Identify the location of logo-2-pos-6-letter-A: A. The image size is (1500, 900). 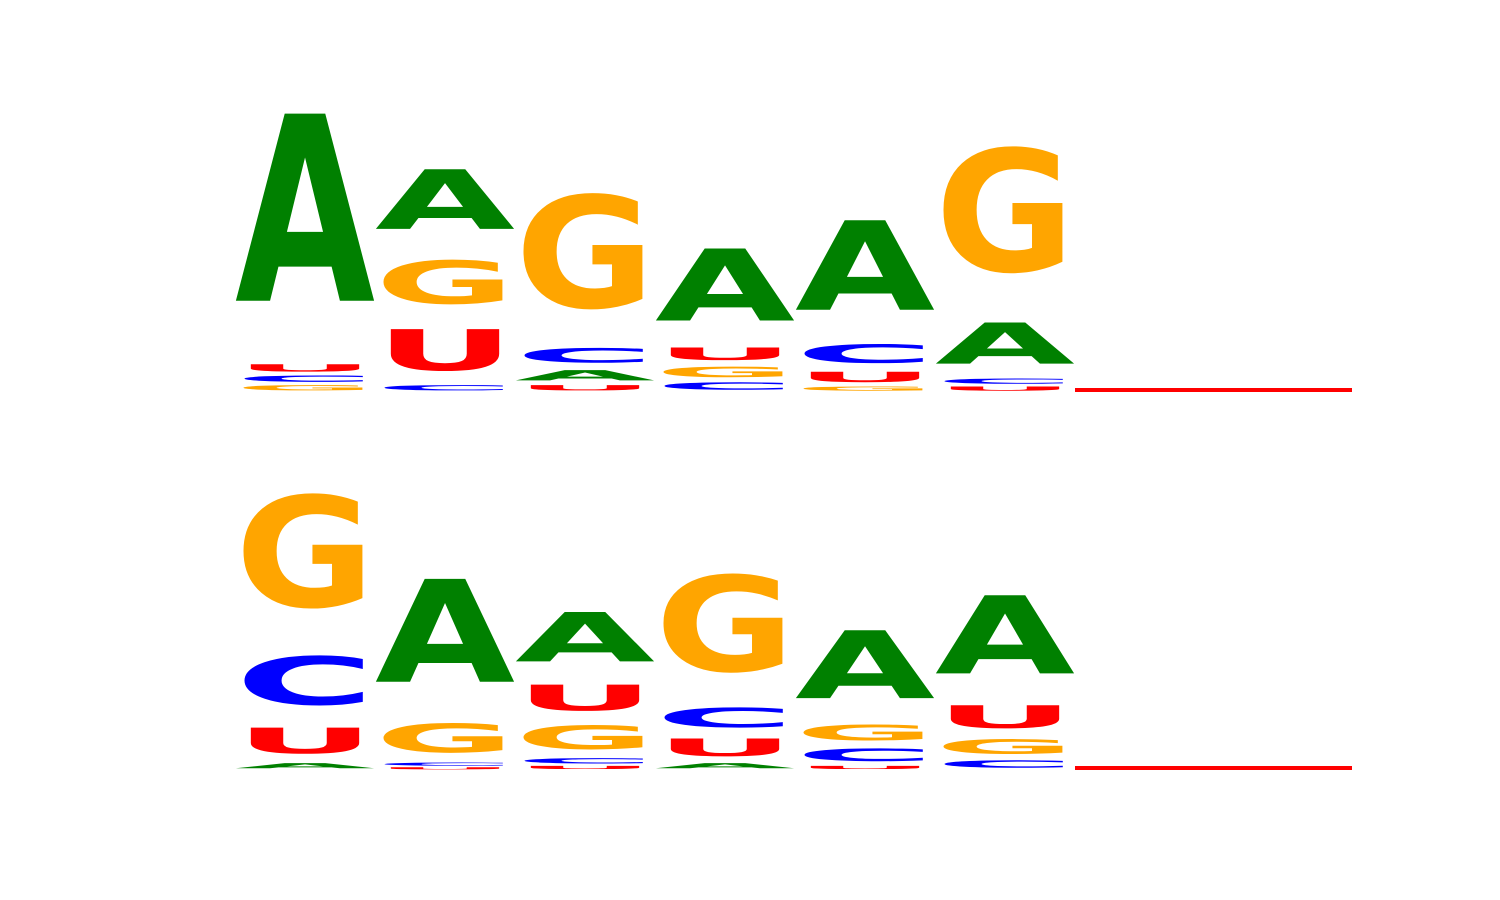
(1005, 637).